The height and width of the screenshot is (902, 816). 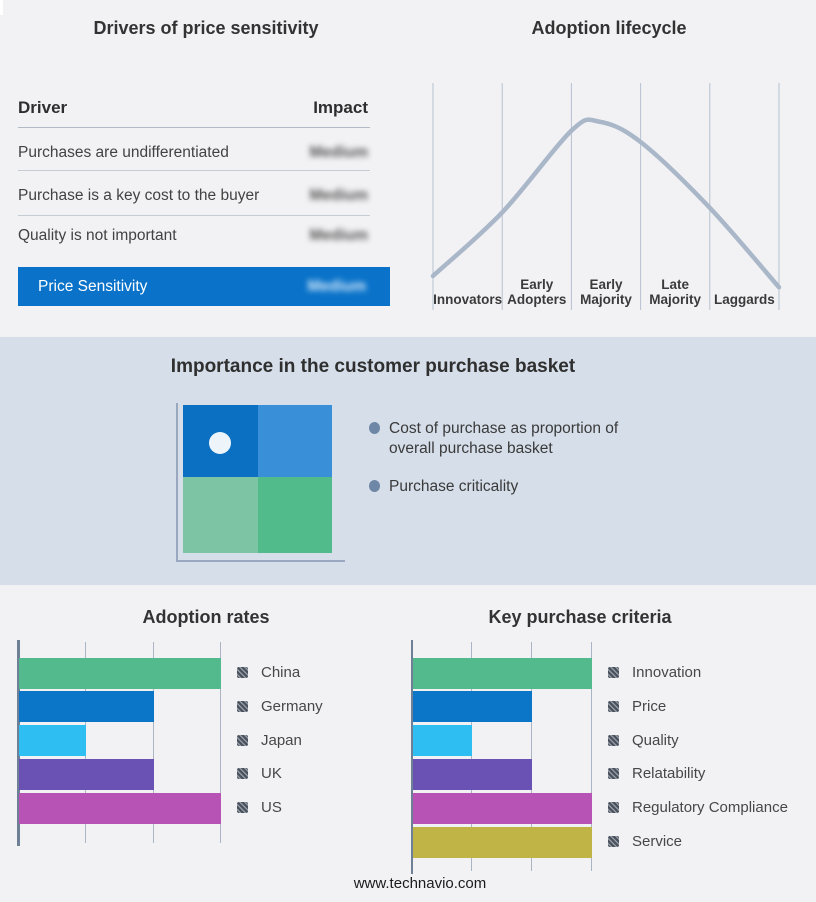 What do you see at coordinates (93, 286) in the screenshot?
I see `price-sensitivity-label: Price Sensitivity` at bounding box center [93, 286].